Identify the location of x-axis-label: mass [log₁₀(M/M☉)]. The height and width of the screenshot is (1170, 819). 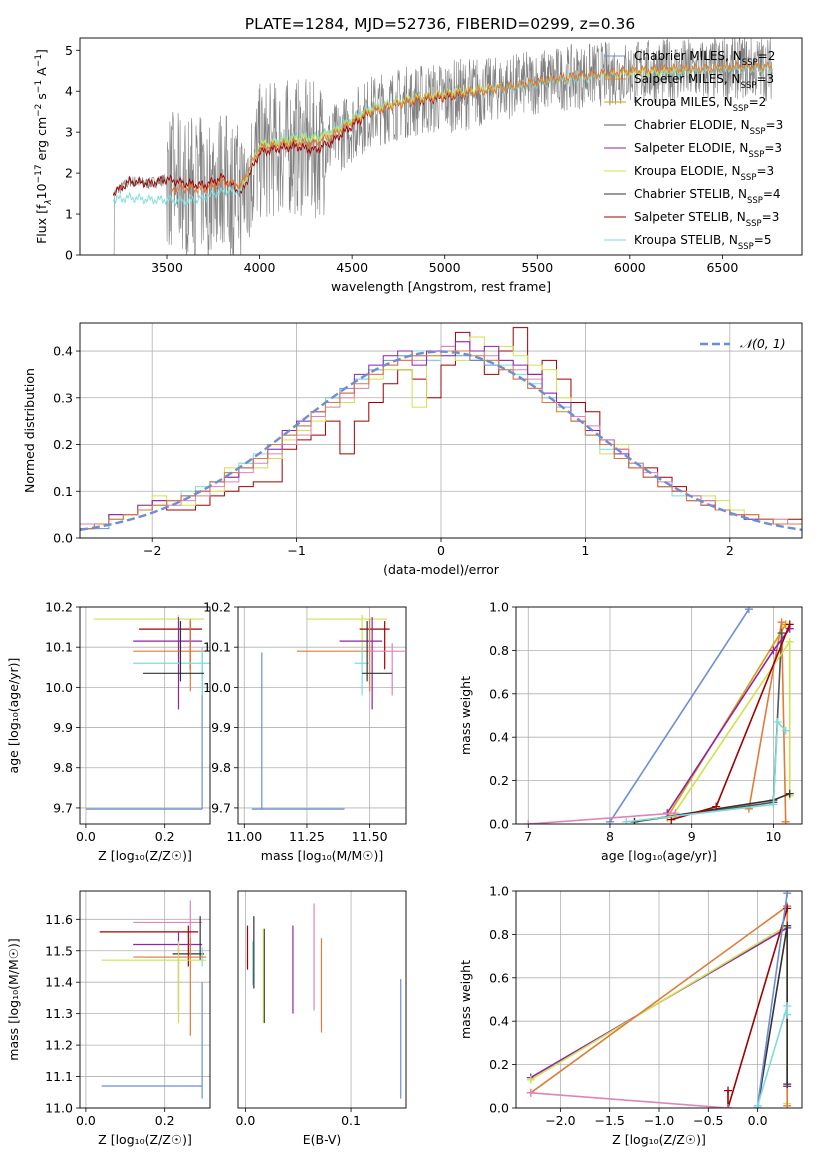
(322, 855).